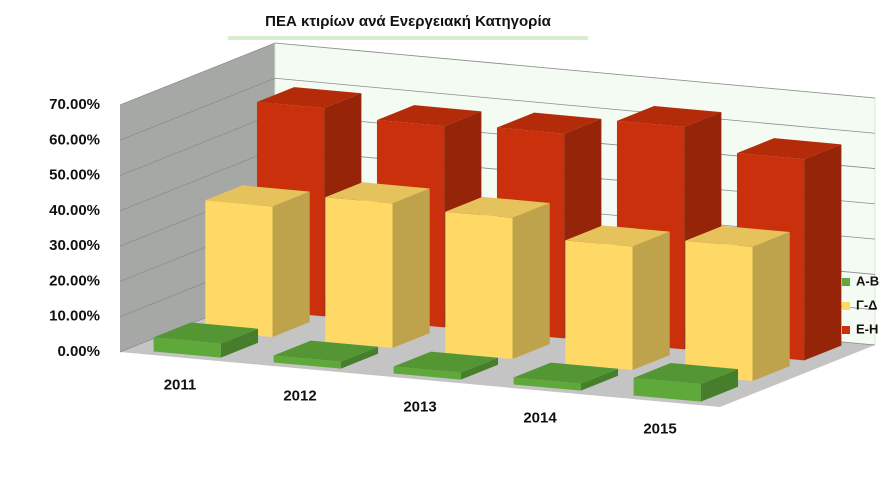 The height and width of the screenshot is (477, 892). What do you see at coordinates (419, 406) in the screenshot?
I see `x-tick-label: 2013` at bounding box center [419, 406].